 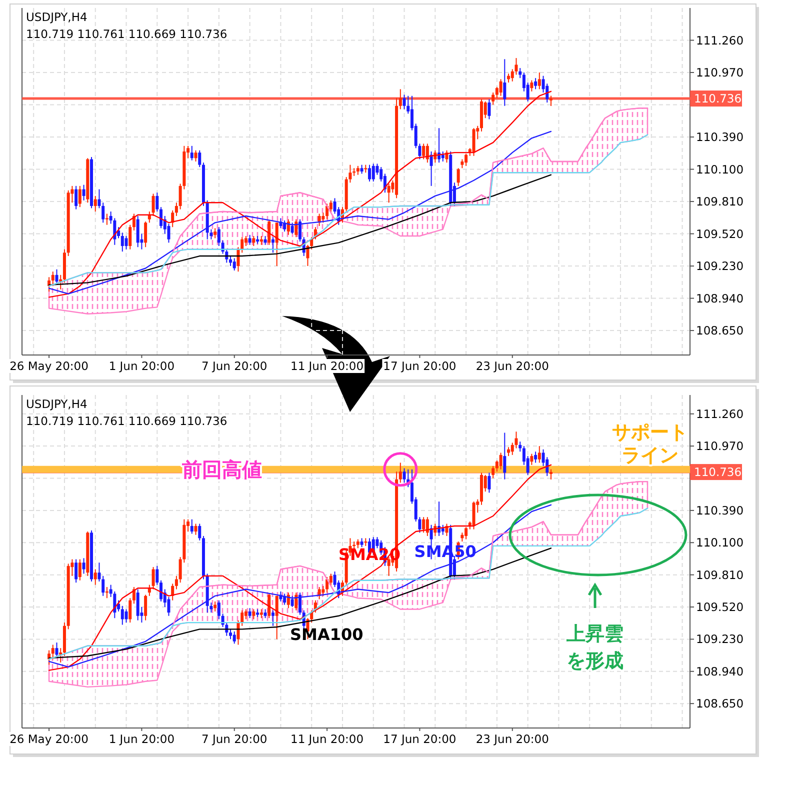 I want to click on y-tick-label: 111.260, so click(x=720, y=40).